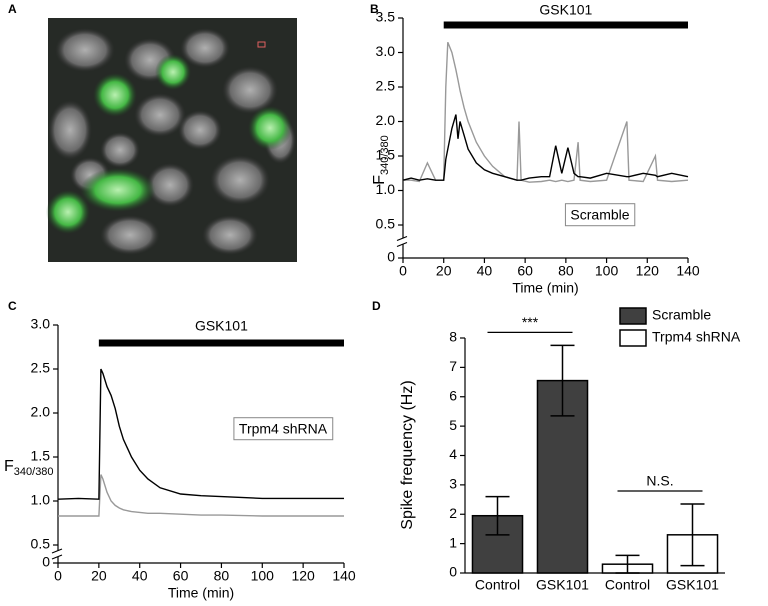 The height and width of the screenshot is (606, 768). What do you see at coordinates (171, 140) in the screenshot?
I see `micrograph` at bounding box center [171, 140].